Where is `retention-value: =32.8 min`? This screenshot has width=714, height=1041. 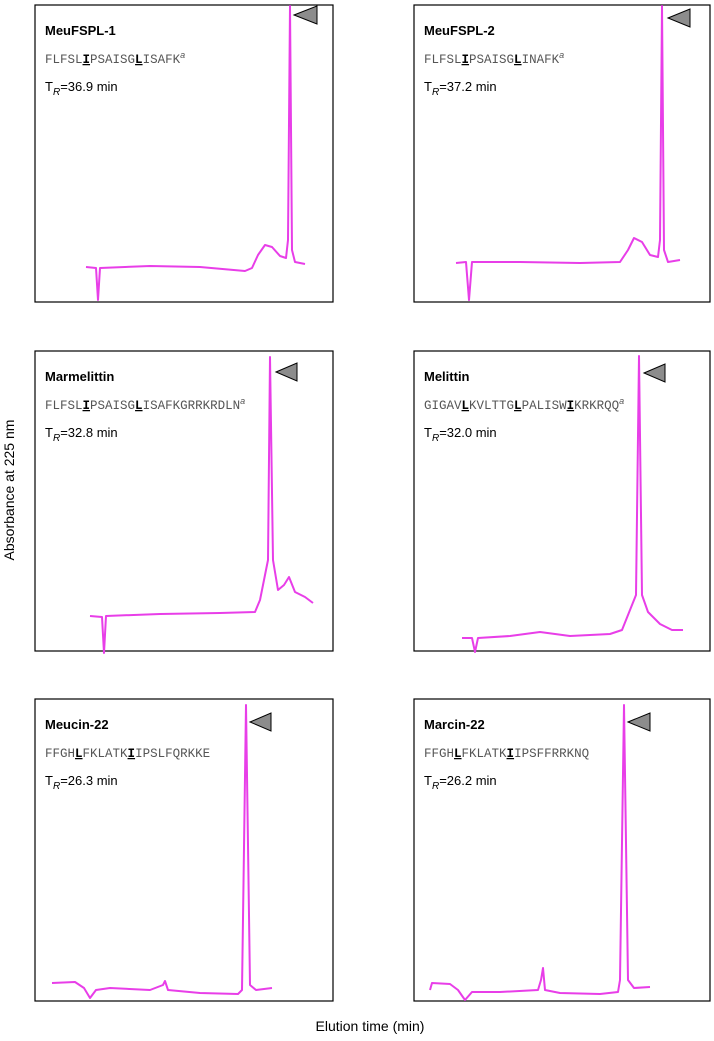 retention-value: =32.8 min is located at coordinates (88, 432).